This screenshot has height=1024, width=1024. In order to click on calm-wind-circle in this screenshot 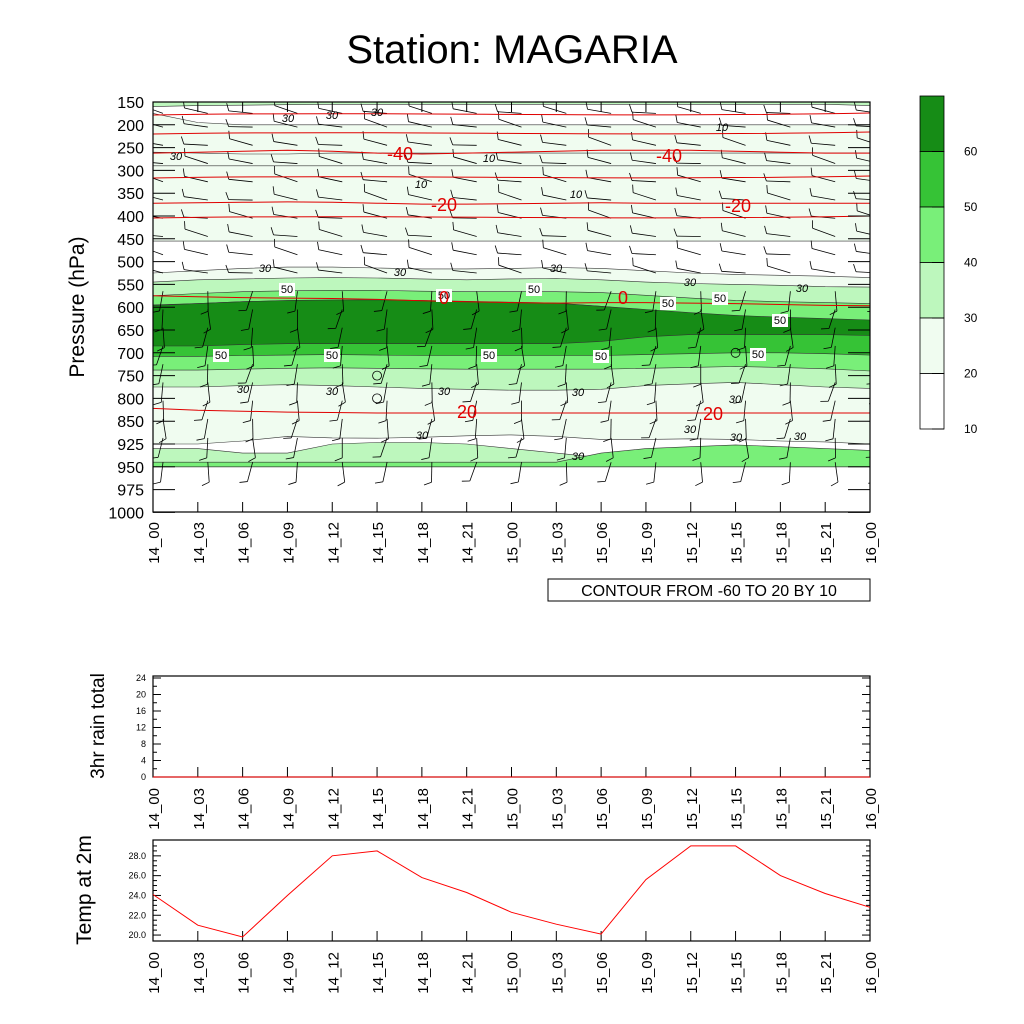, I will do `click(377, 375)`.